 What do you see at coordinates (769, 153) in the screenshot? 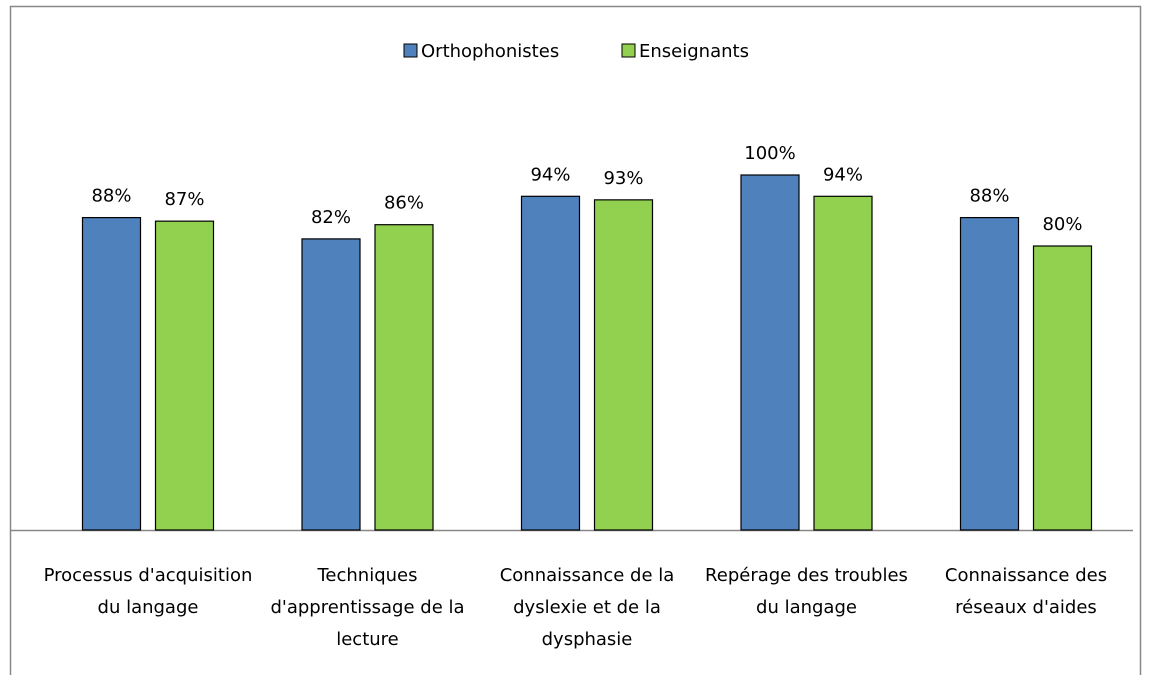
I see `value-label: 100%` at bounding box center [769, 153].